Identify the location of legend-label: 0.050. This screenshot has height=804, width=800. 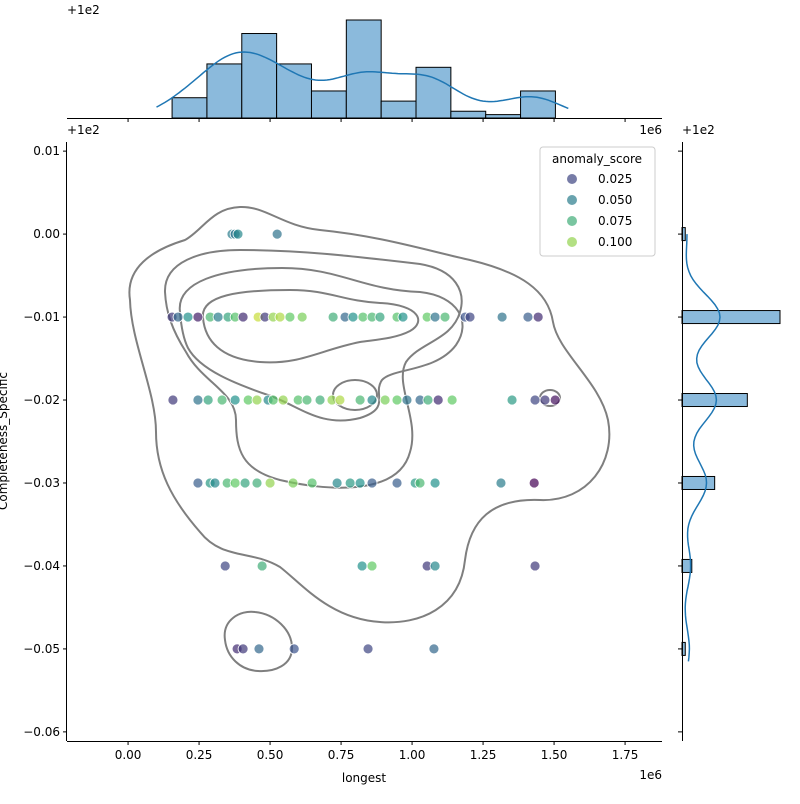
(615, 200).